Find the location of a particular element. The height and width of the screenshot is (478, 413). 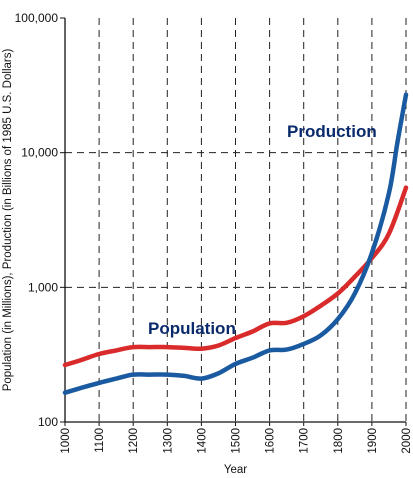

y-tick-label: 10,000 is located at coordinates (39, 153).